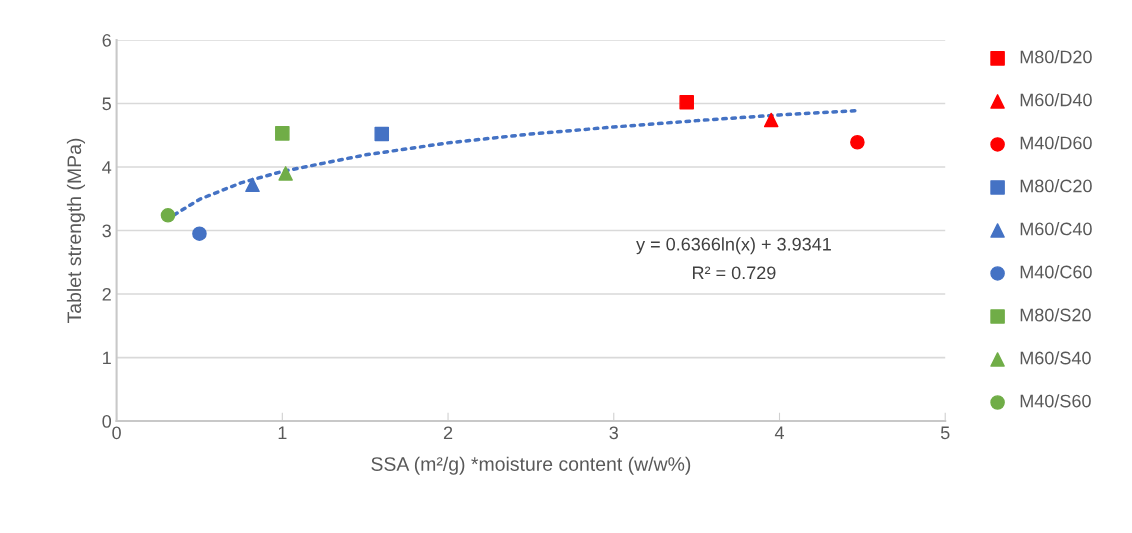 This screenshot has height=533, width=1132. What do you see at coordinates (531, 465) in the screenshot?
I see `x-axis-title: SSA (m²/g) *moisture content (w/w%)` at bounding box center [531, 465].